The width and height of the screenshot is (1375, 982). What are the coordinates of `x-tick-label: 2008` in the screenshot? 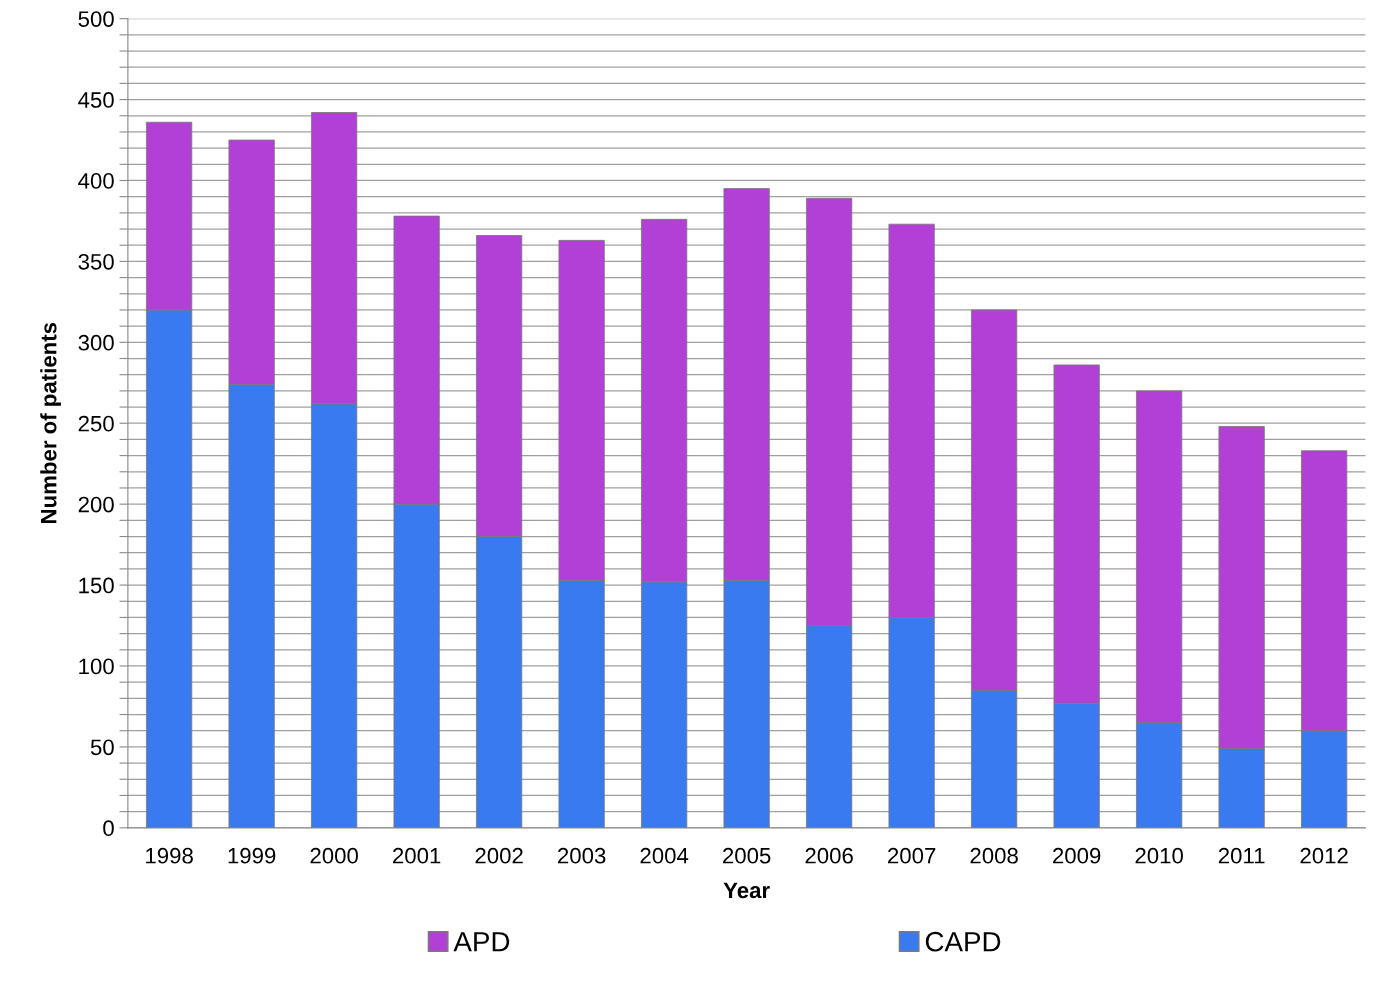 It's located at (994, 855).